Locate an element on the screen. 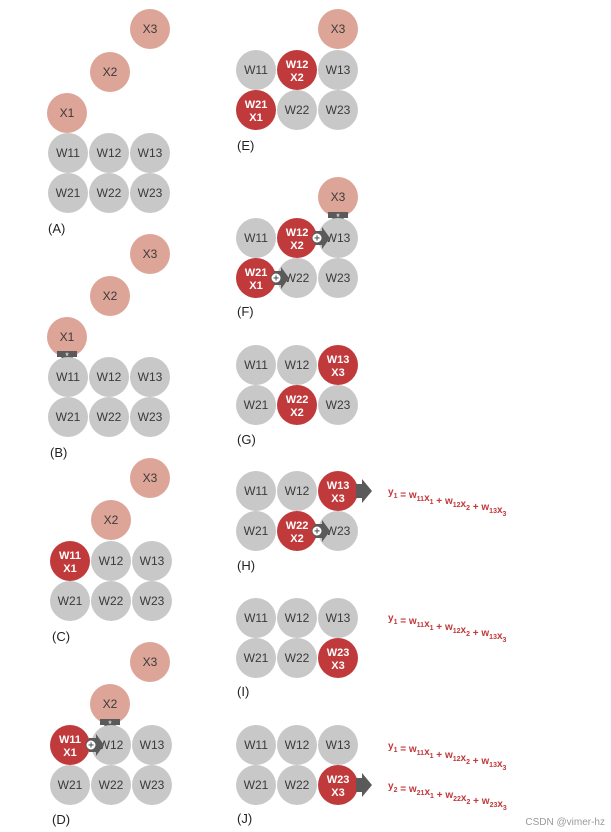 The image size is (611, 832). panel-g-cell-w12: W12 is located at coordinates (297, 365).